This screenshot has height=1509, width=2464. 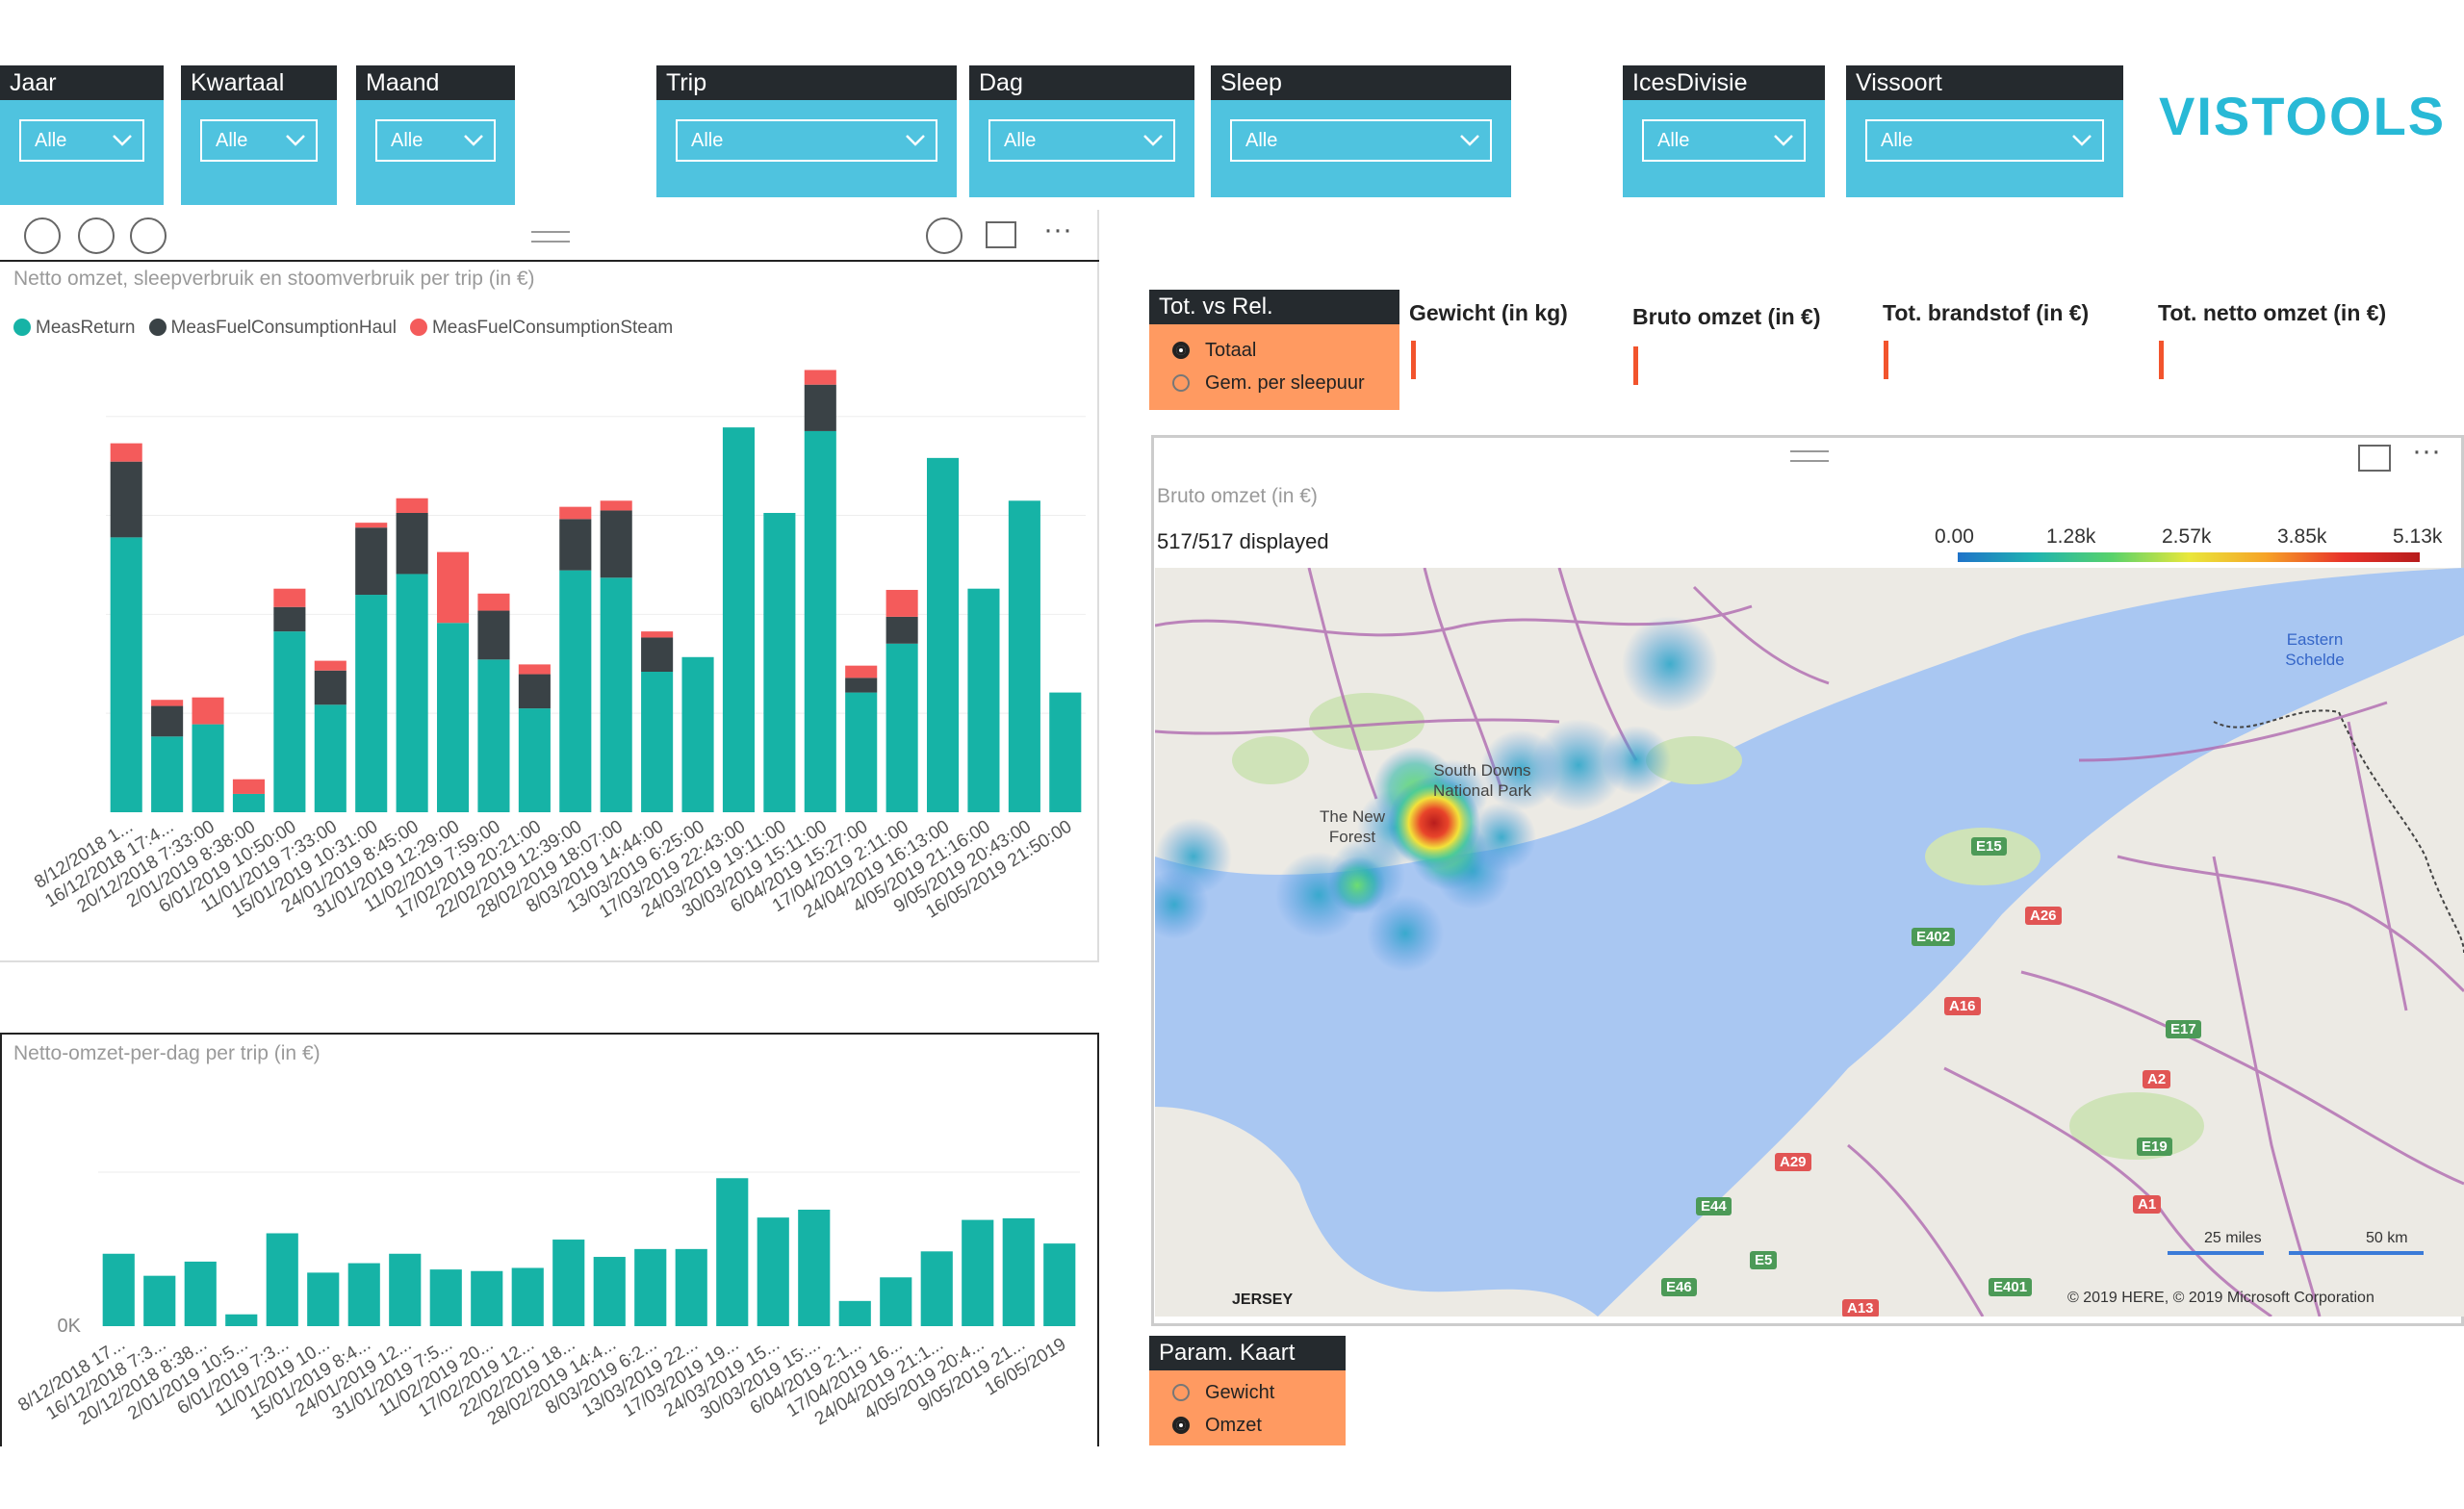 I want to click on drill-up-icon, so click(x=42, y=235).